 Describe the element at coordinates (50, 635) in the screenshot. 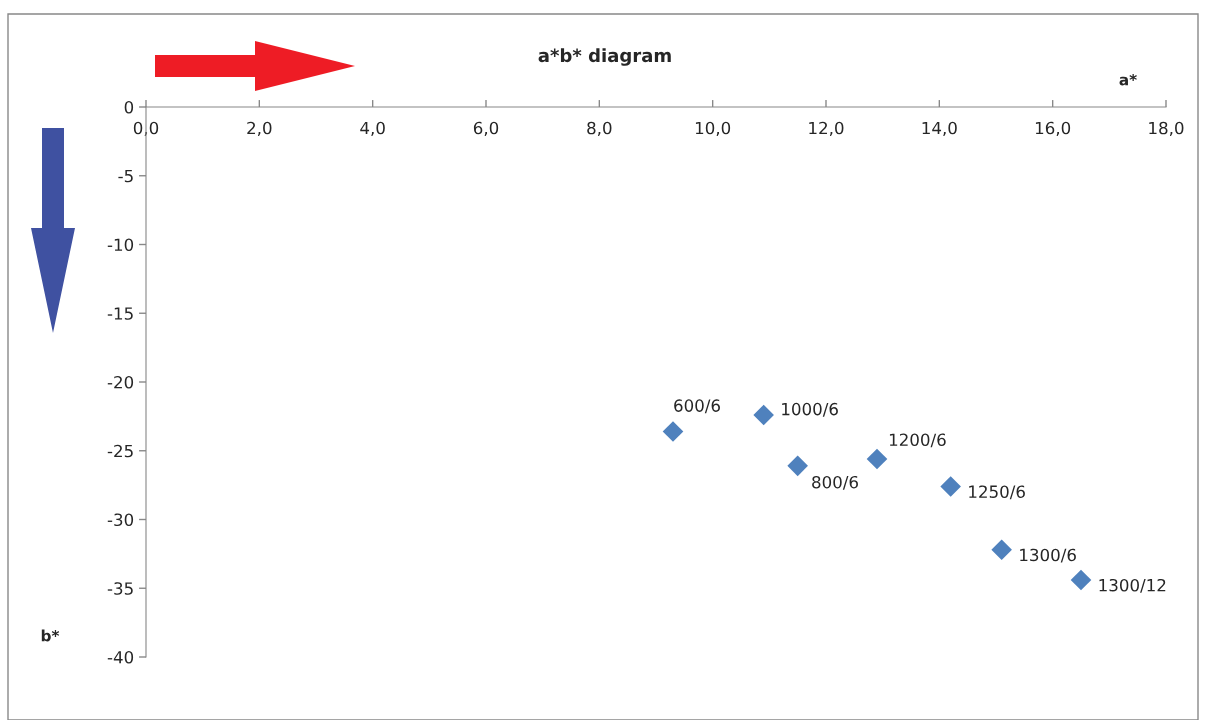

I see `y-axis-title: b*` at that location.